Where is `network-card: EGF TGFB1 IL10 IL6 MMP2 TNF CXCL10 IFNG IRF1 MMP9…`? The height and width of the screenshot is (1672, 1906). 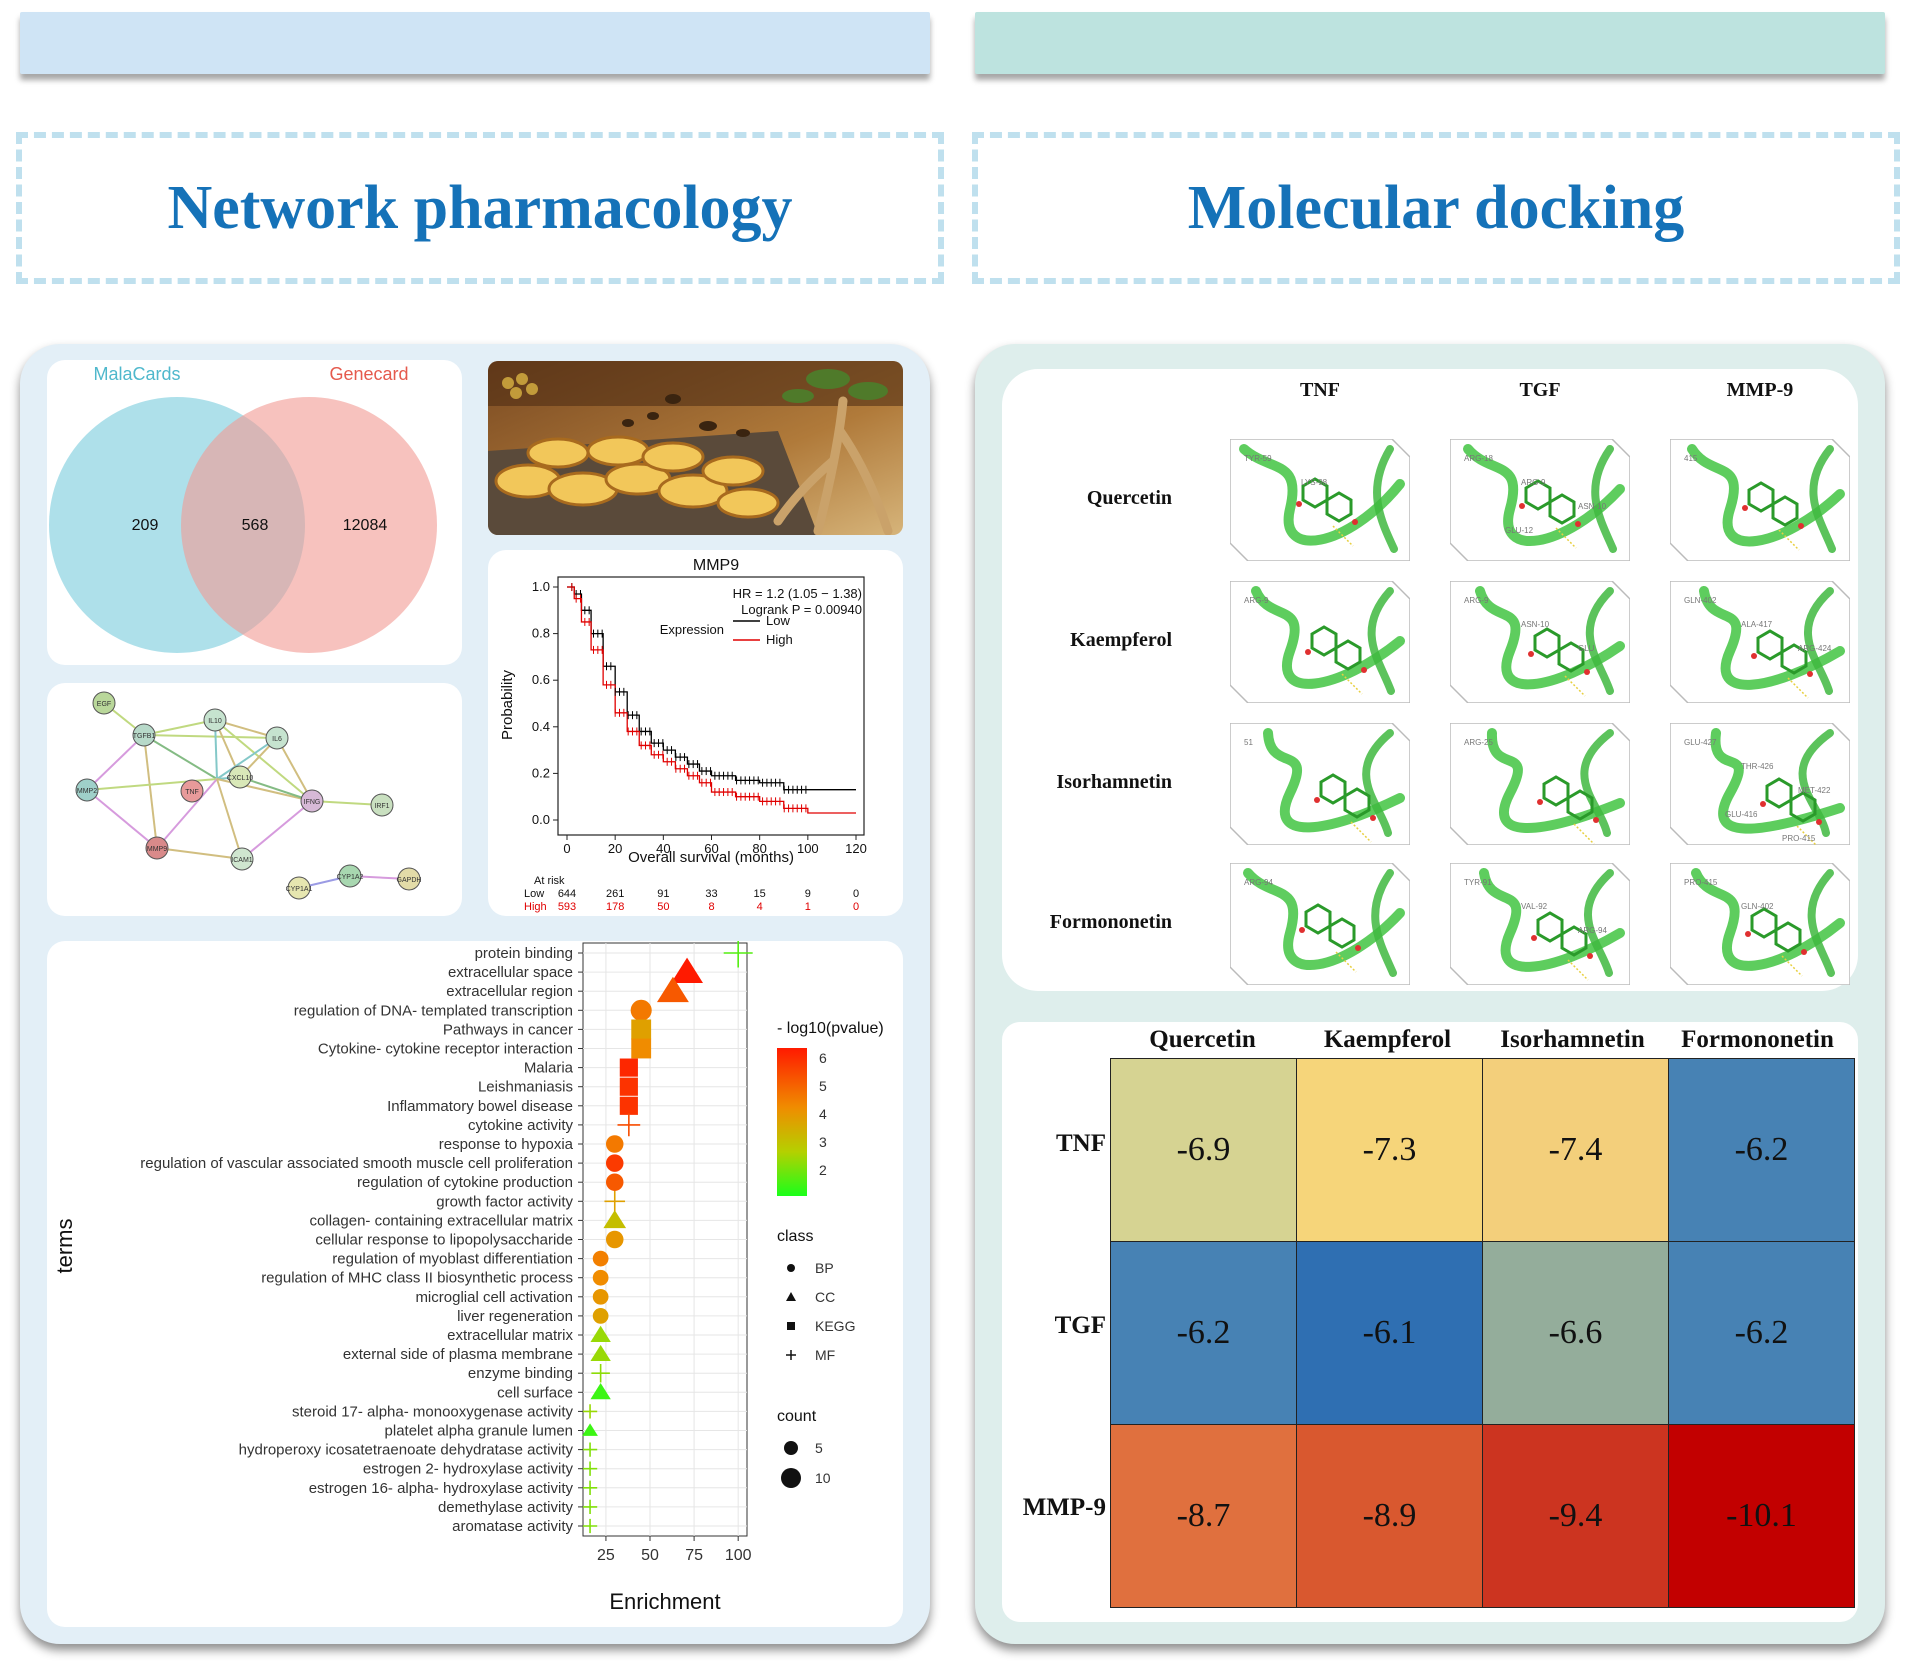
network-card: EGF TGFB1 IL10 IL6 MMP2 TNF CXCL10 IFNG IRF1 MMP9… is located at coordinates (254, 799).